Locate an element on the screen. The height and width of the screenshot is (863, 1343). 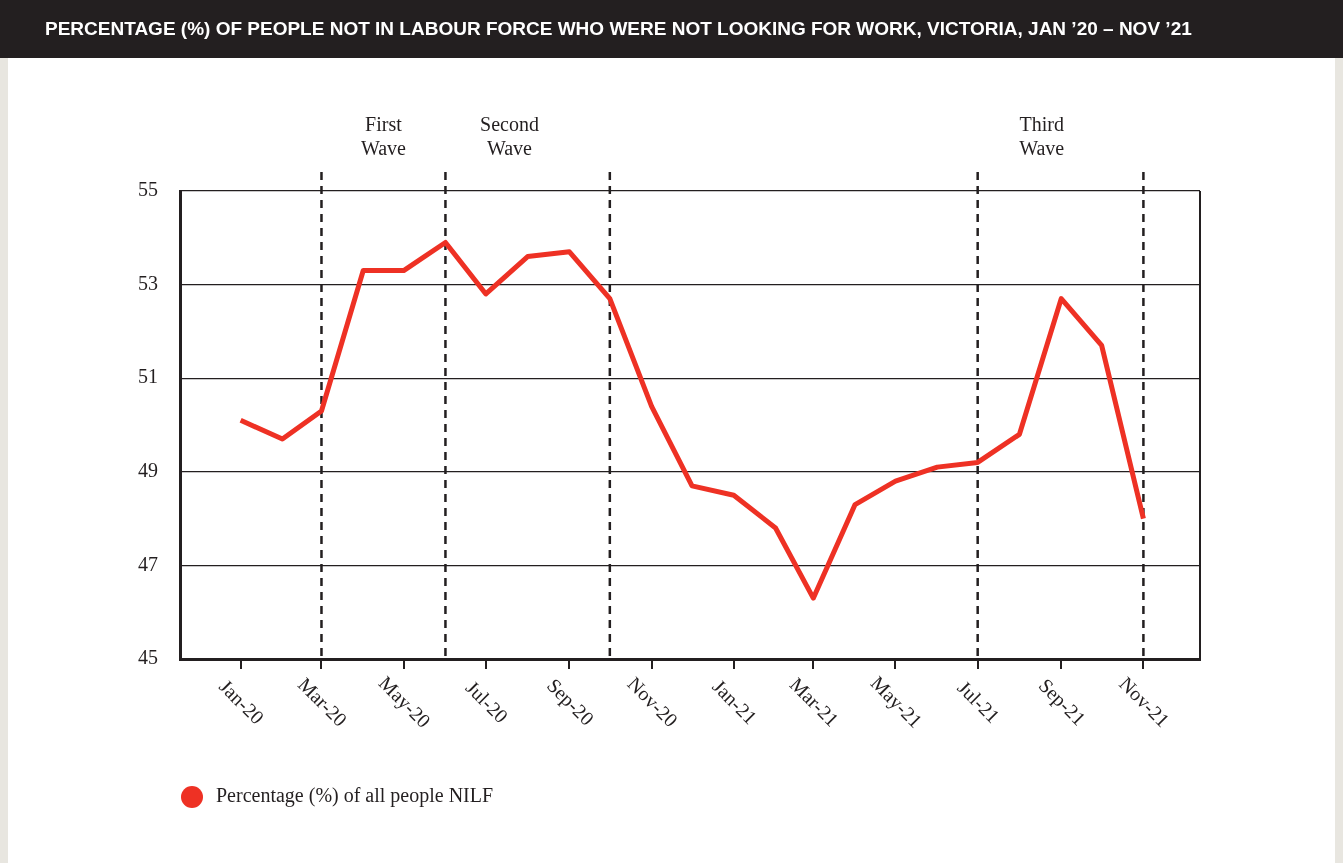
ref-line-label: First Wave is located at coordinates (383, 136).